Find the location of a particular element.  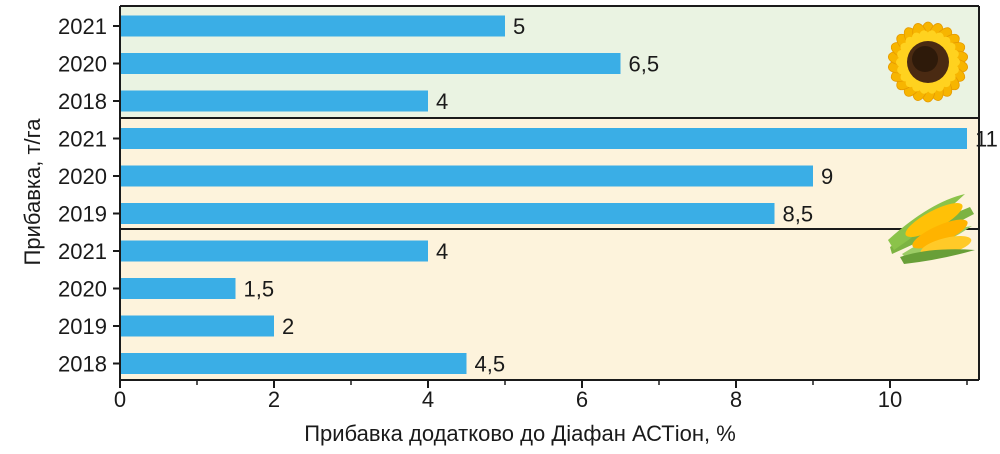

x-tick-label: 4 is located at coordinates (428, 399).